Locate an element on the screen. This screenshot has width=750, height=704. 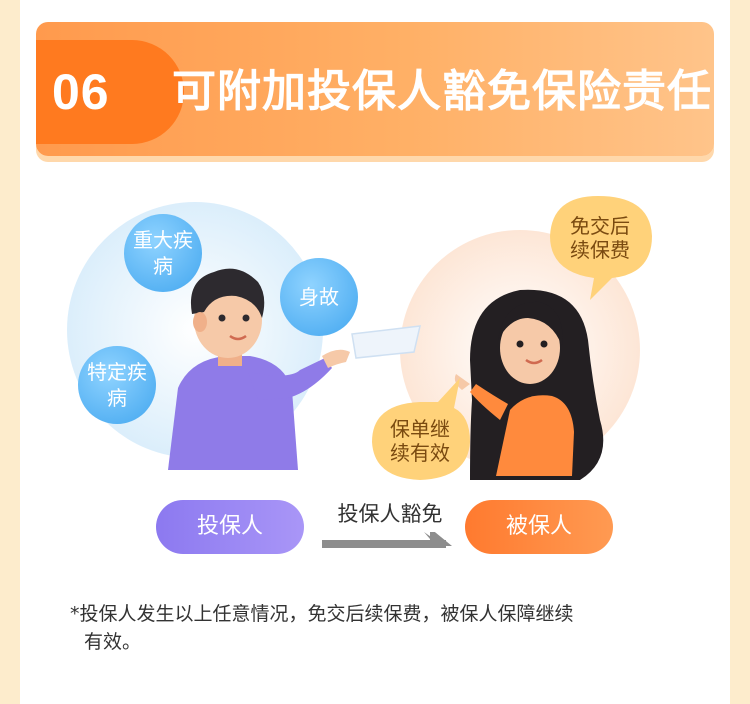
footnote-line-1: *投保人发生以上任意情况，免交后续保费，被保人保障继续 is located at coordinates (322, 614).